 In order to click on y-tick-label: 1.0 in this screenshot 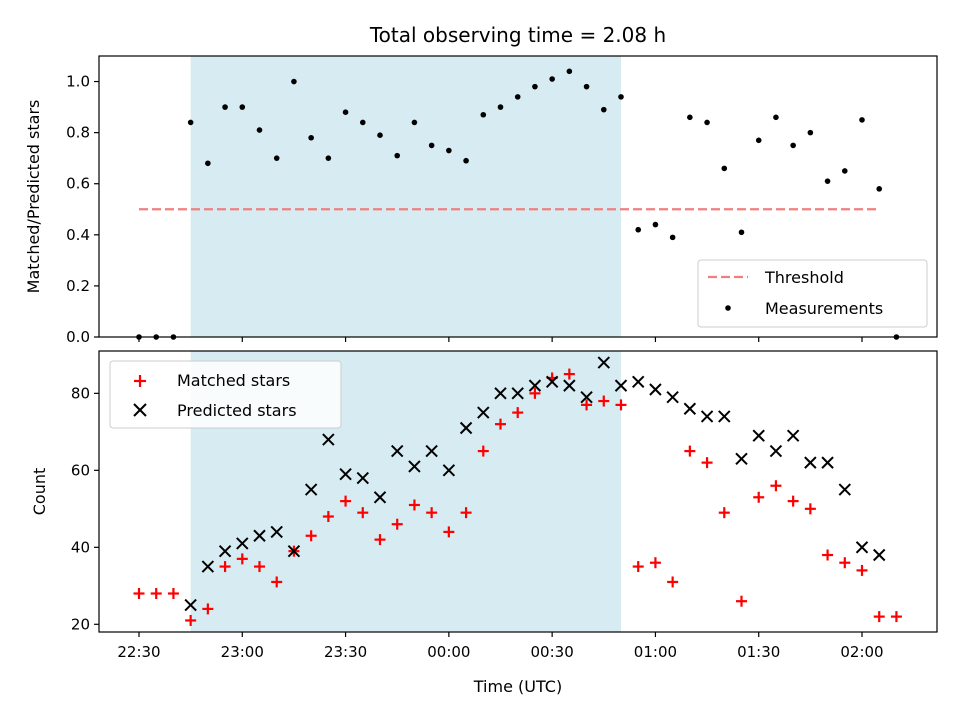, I will do `click(78, 82)`.